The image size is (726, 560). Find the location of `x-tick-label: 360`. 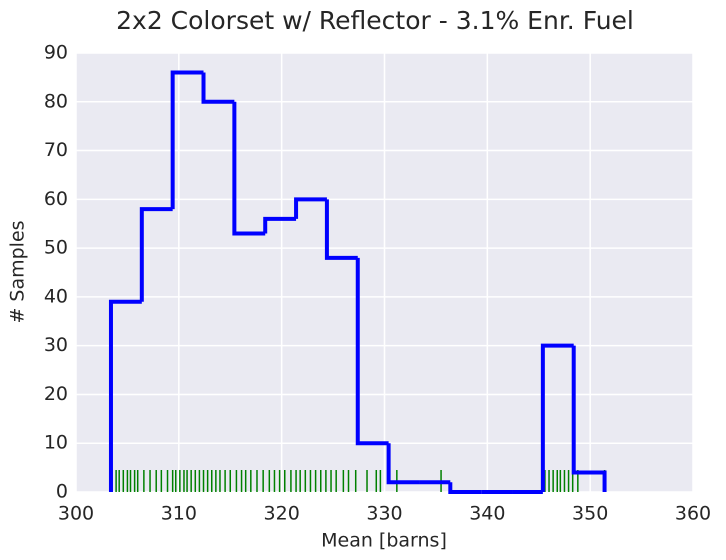

x-tick-label: 360 is located at coordinates (693, 514).